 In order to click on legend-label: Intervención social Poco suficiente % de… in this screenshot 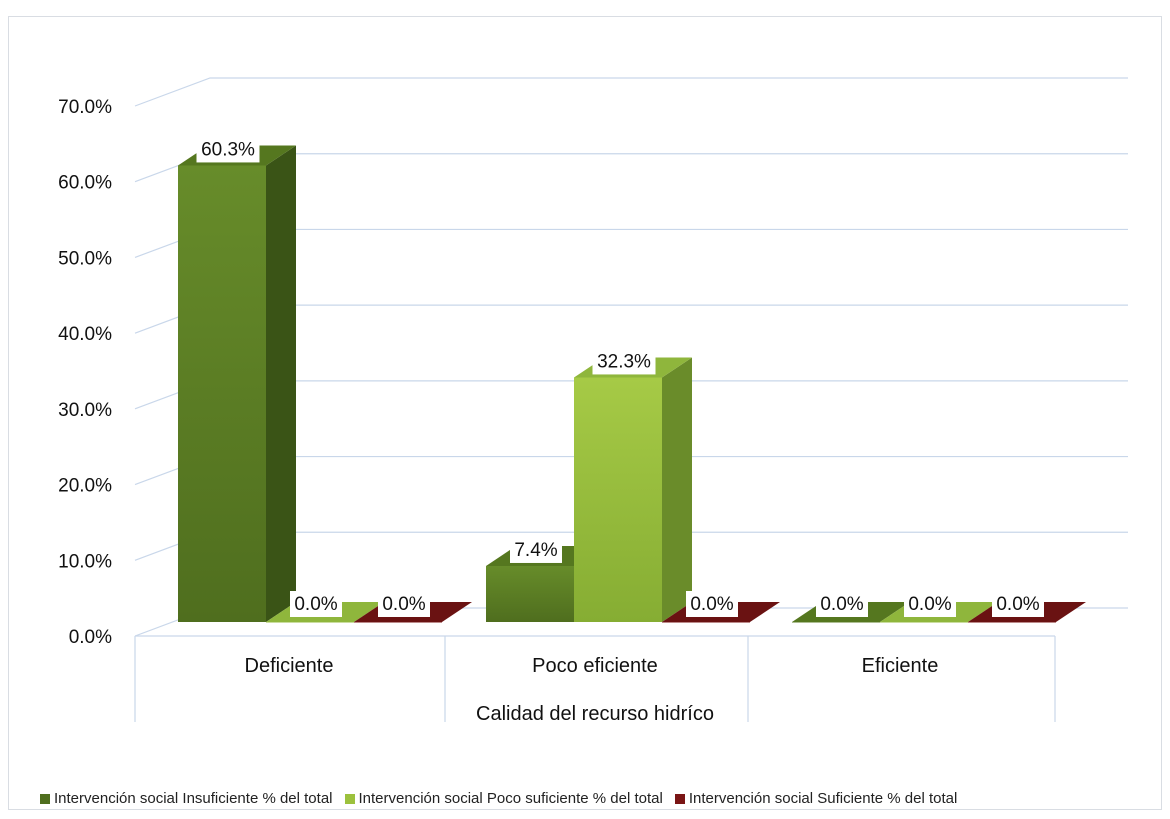, I will do `click(510, 798)`.